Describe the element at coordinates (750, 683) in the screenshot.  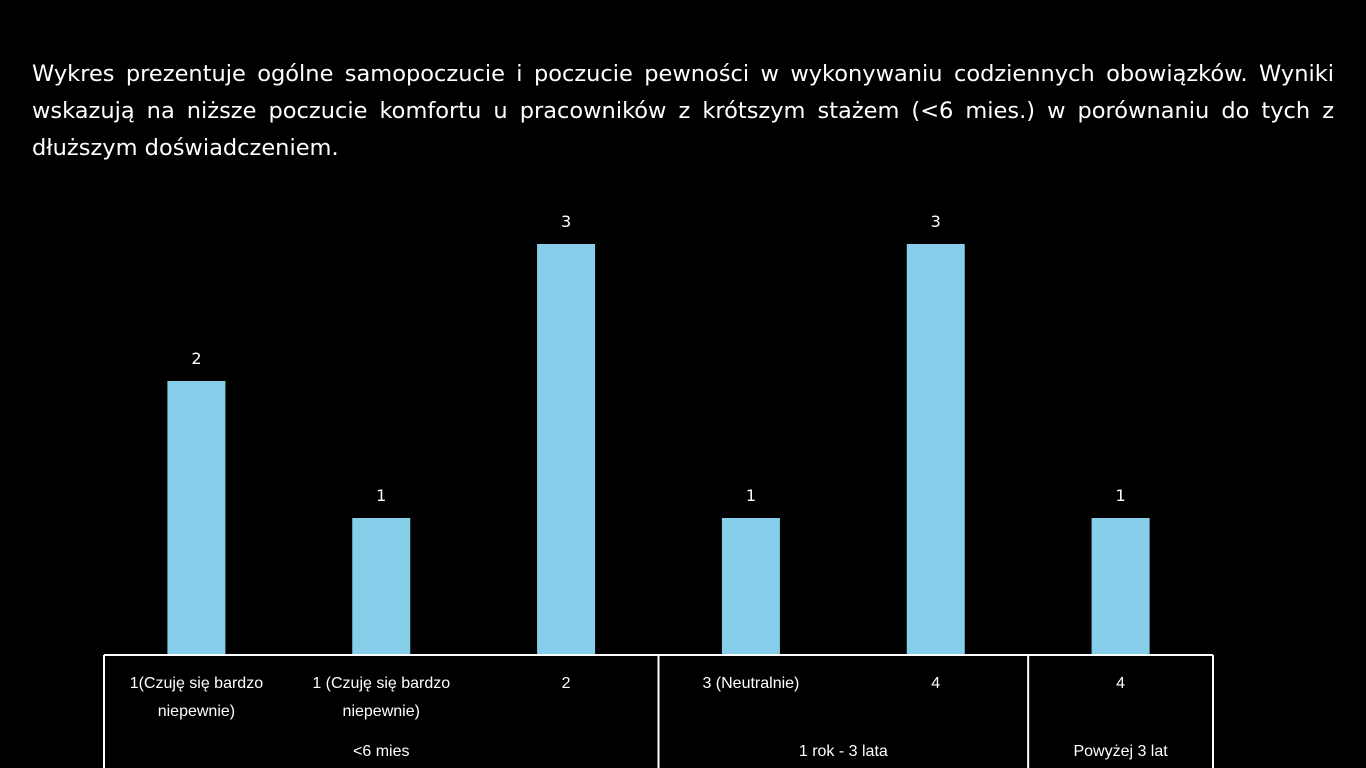
I see `x-tick-label: 3 (Neutralnie)` at that location.